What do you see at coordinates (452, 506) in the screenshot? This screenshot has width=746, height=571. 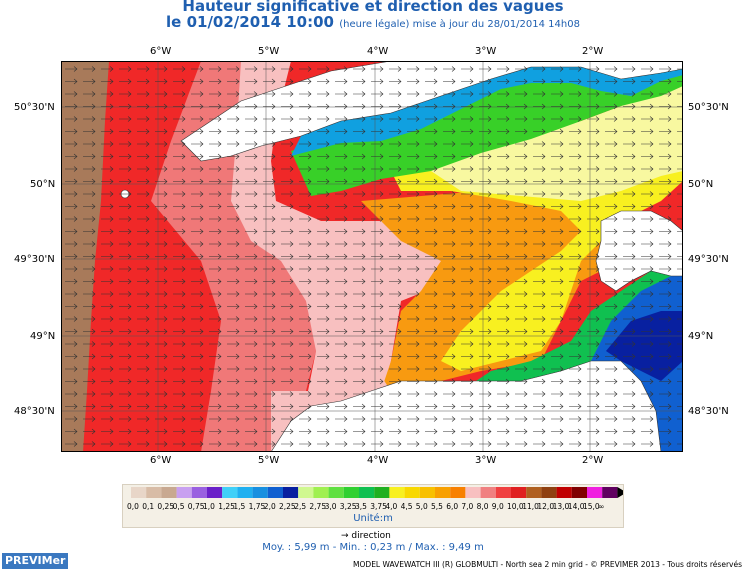 I see `legend-label: 6,0` at bounding box center [452, 506].